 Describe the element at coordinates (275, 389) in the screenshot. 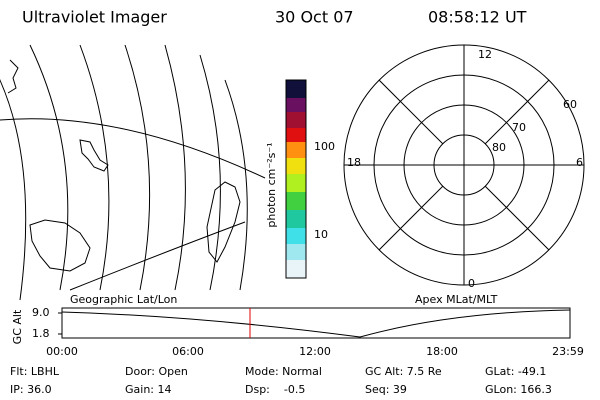

I see `status-field: Dsp: -0.5` at that location.